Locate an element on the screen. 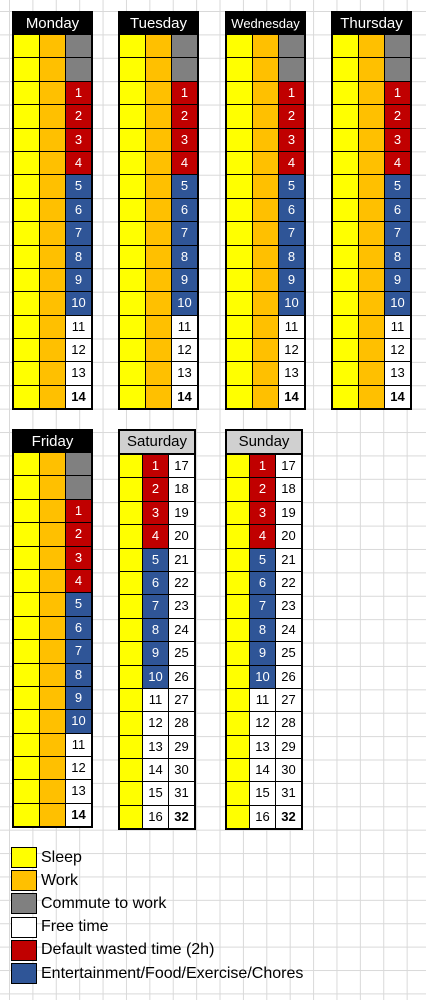 The image size is (426, 1000). legend-swatch-wasted is located at coordinates (24, 950).